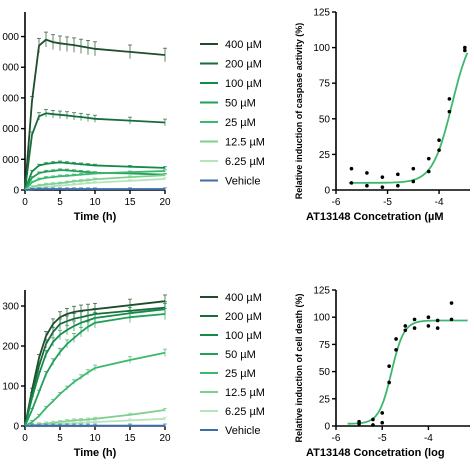 The height and width of the screenshot is (474, 474). I want to click on y-tick-label: 200, so click(10, 347).